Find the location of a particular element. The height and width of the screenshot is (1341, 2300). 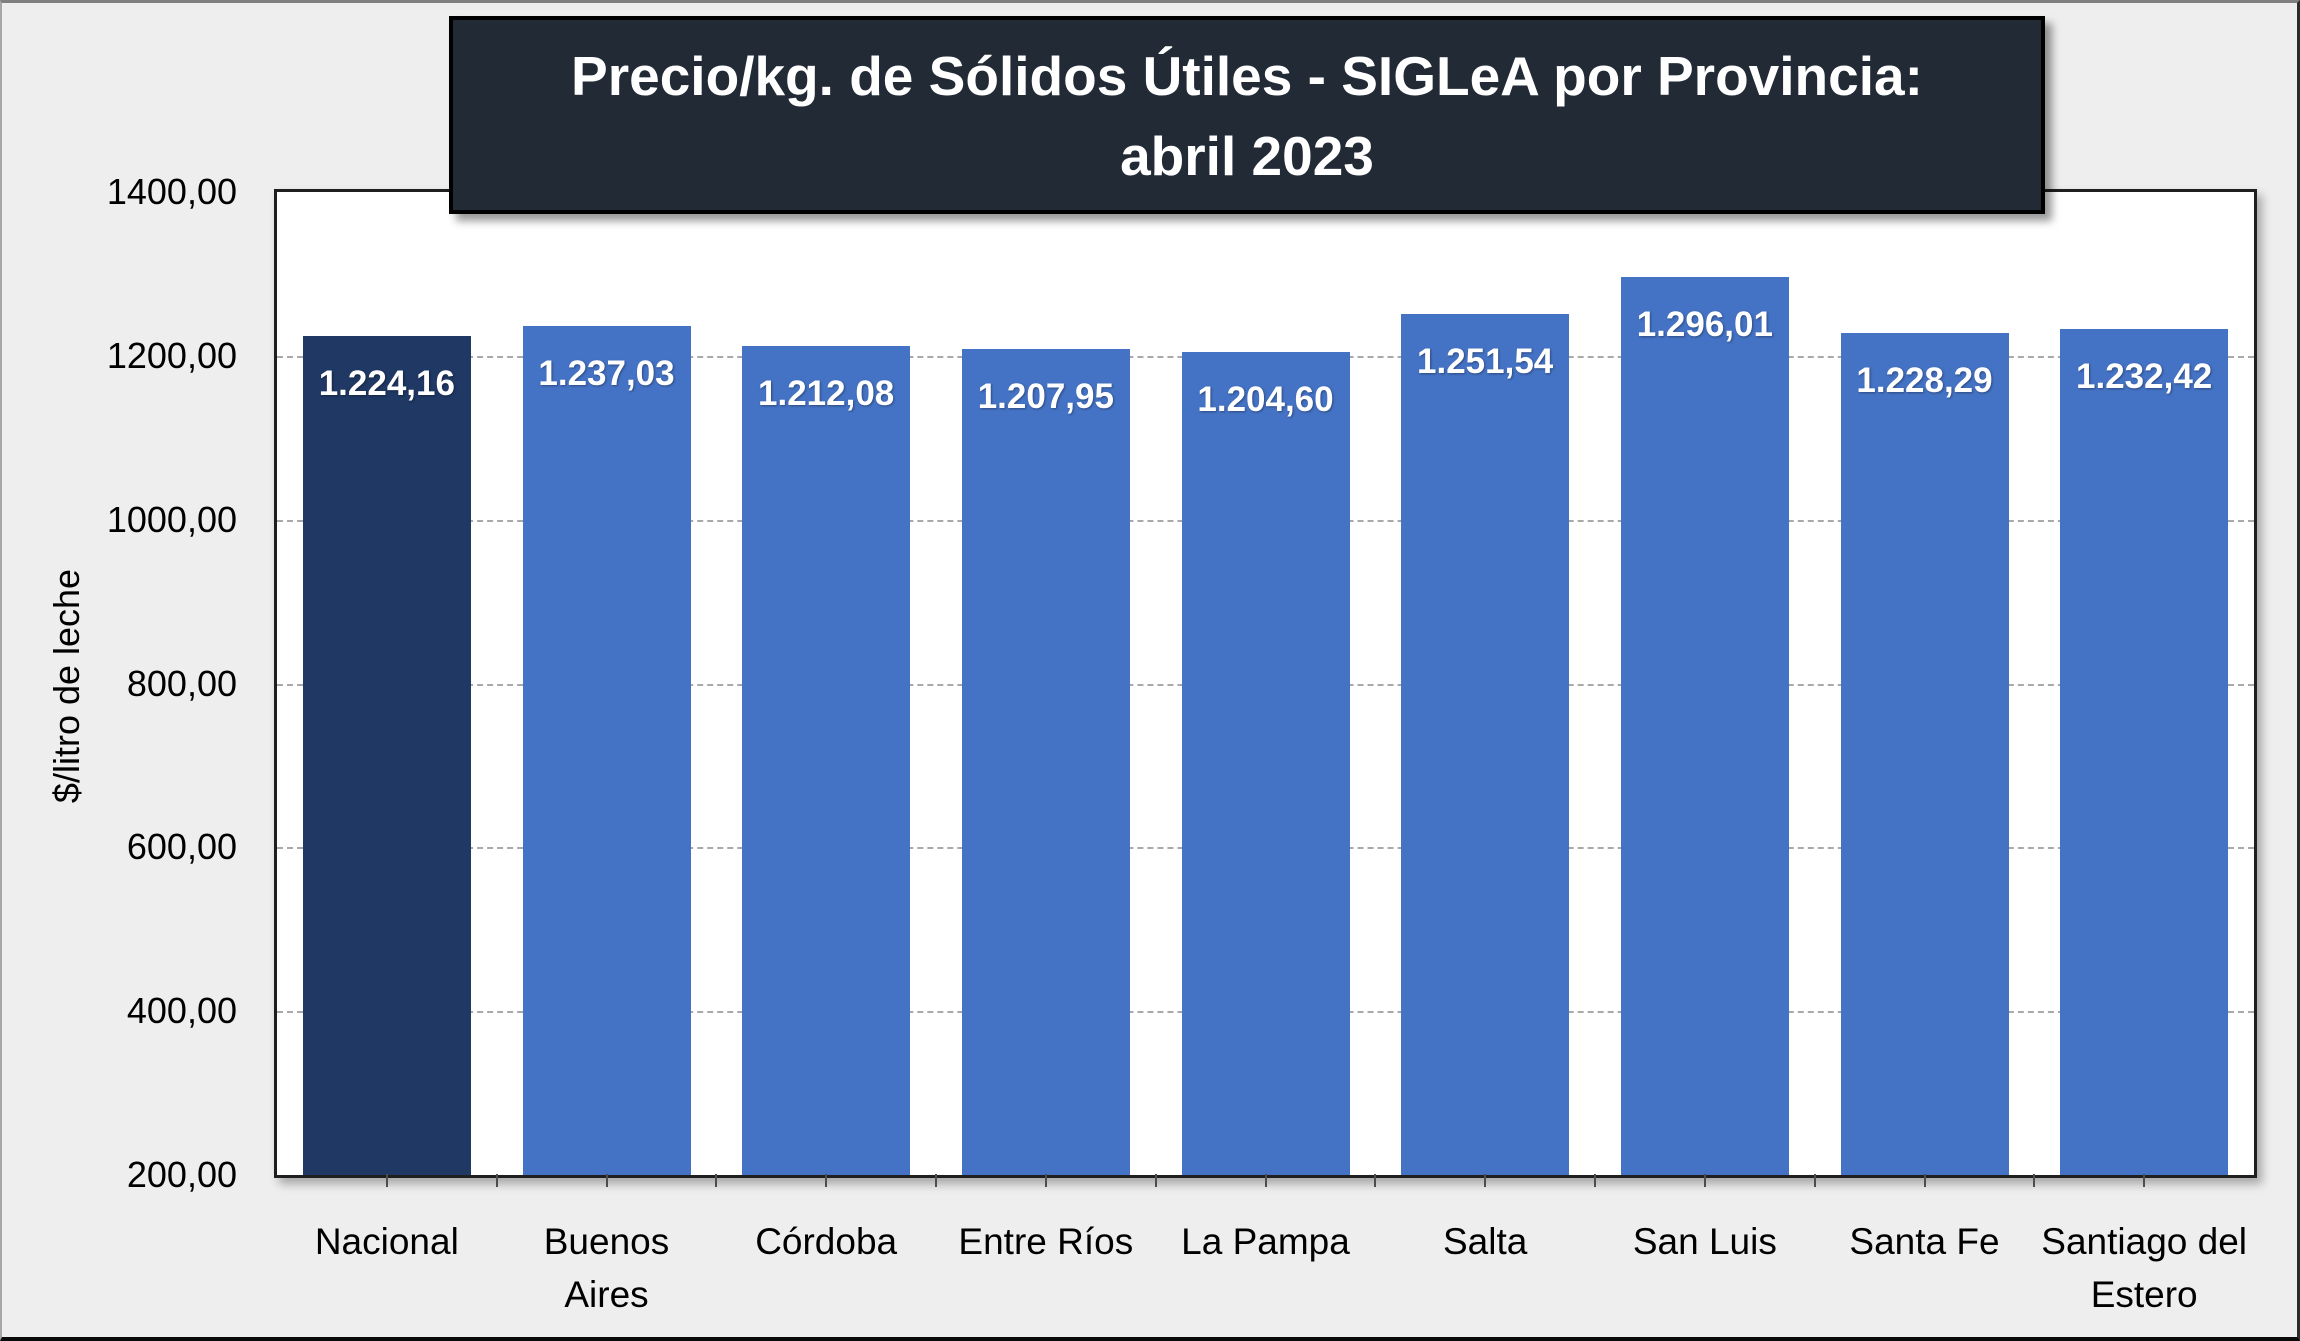

bar-value-label: 1.207,95 is located at coordinates (1045, 397).